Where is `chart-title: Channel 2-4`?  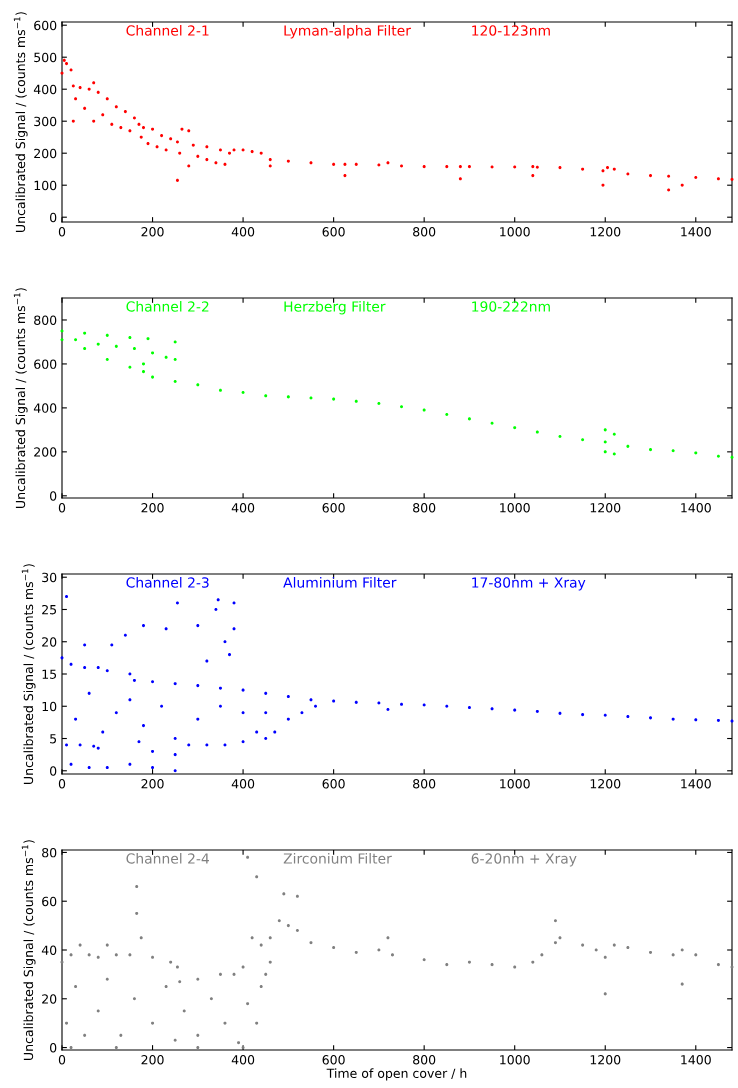 chart-title: Channel 2-4 is located at coordinates (167, 858).